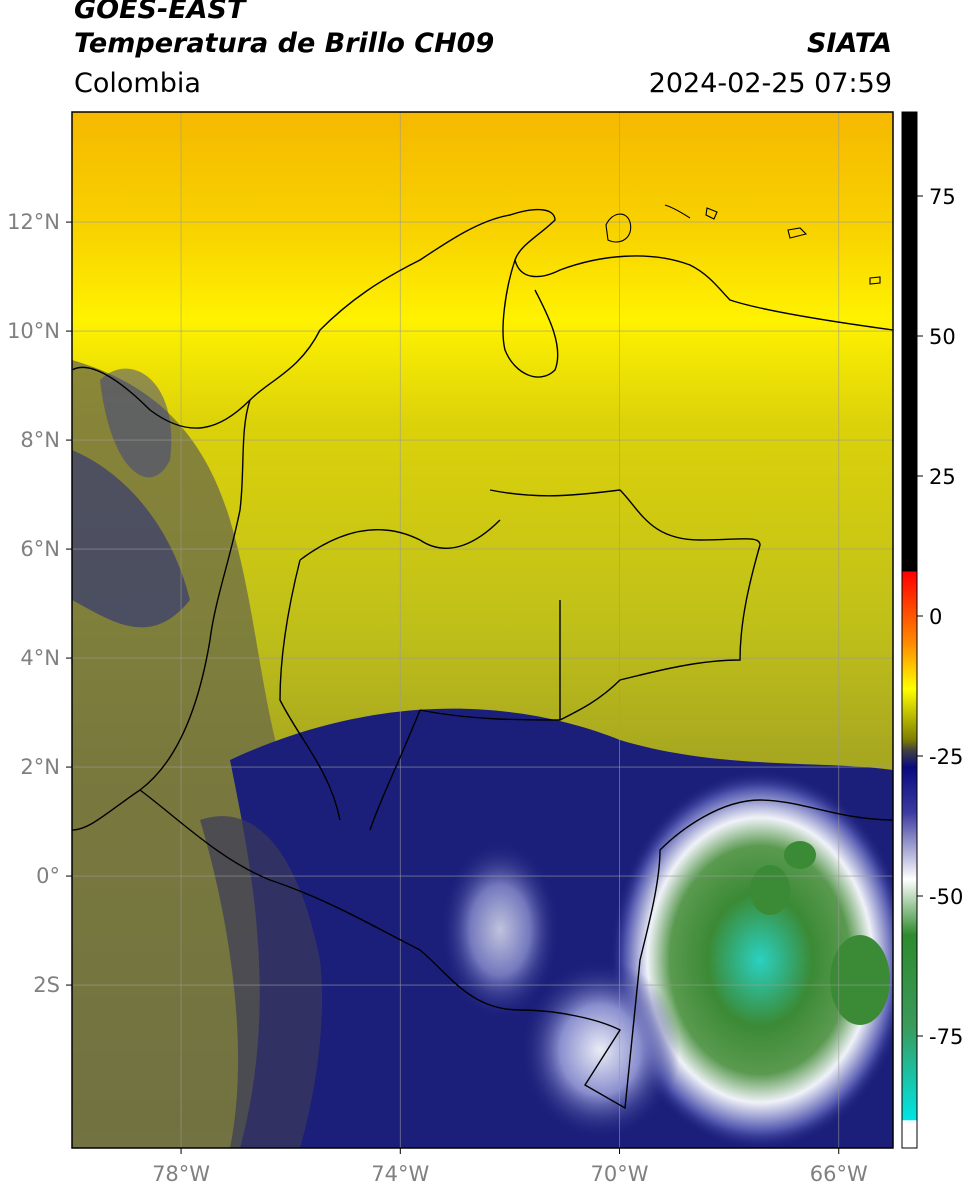 Image resolution: width=966 pixels, height=1190 pixels. Describe the element at coordinates (40, 440) in the screenshot. I see `lat-tick-label: 8°N` at that location.